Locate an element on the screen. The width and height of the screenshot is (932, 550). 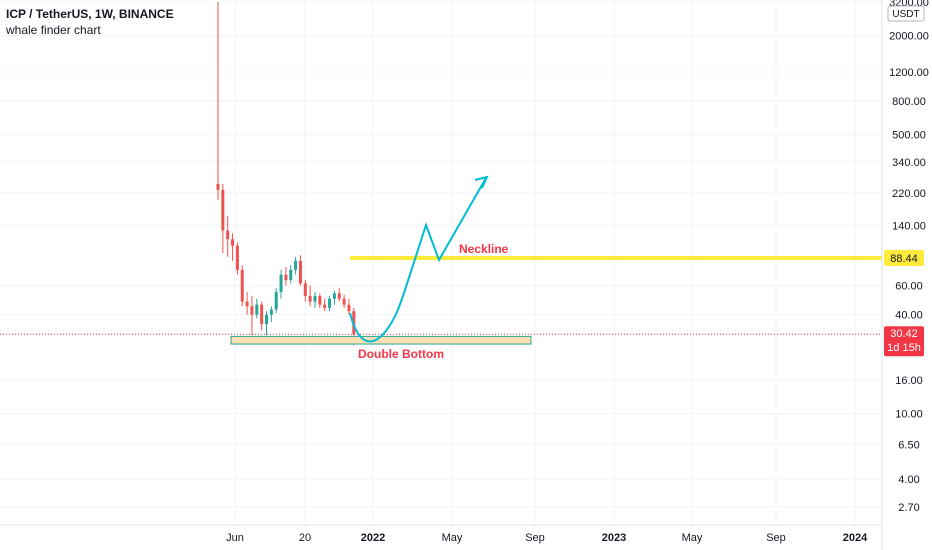
y-tick-label: 1200.00 is located at coordinates (909, 73).